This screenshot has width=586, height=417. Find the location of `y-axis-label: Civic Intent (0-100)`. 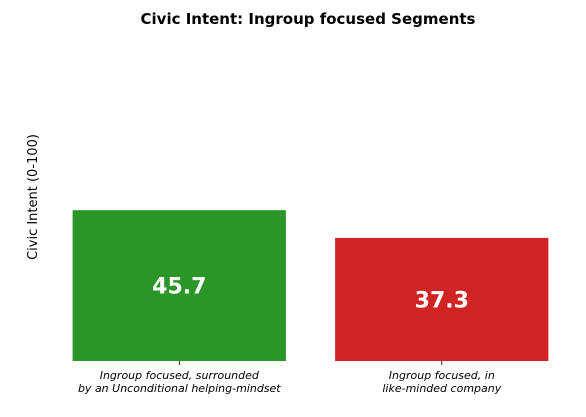

y-axis-label: Civic Intent (0-100) is located at coordinates (33, 197).